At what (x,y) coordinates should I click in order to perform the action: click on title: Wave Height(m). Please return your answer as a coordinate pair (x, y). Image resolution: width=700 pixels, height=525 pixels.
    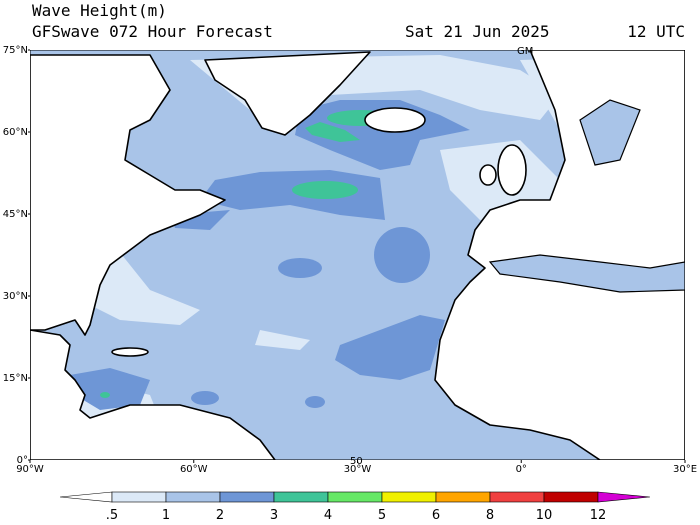
    Looking at the image, I should click on (99, 10).